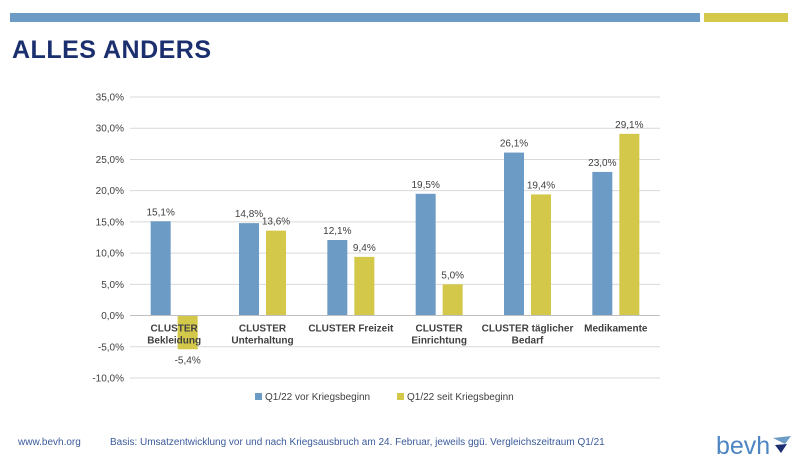  I want to click on data-label: 23,0%, so click(602, 163).